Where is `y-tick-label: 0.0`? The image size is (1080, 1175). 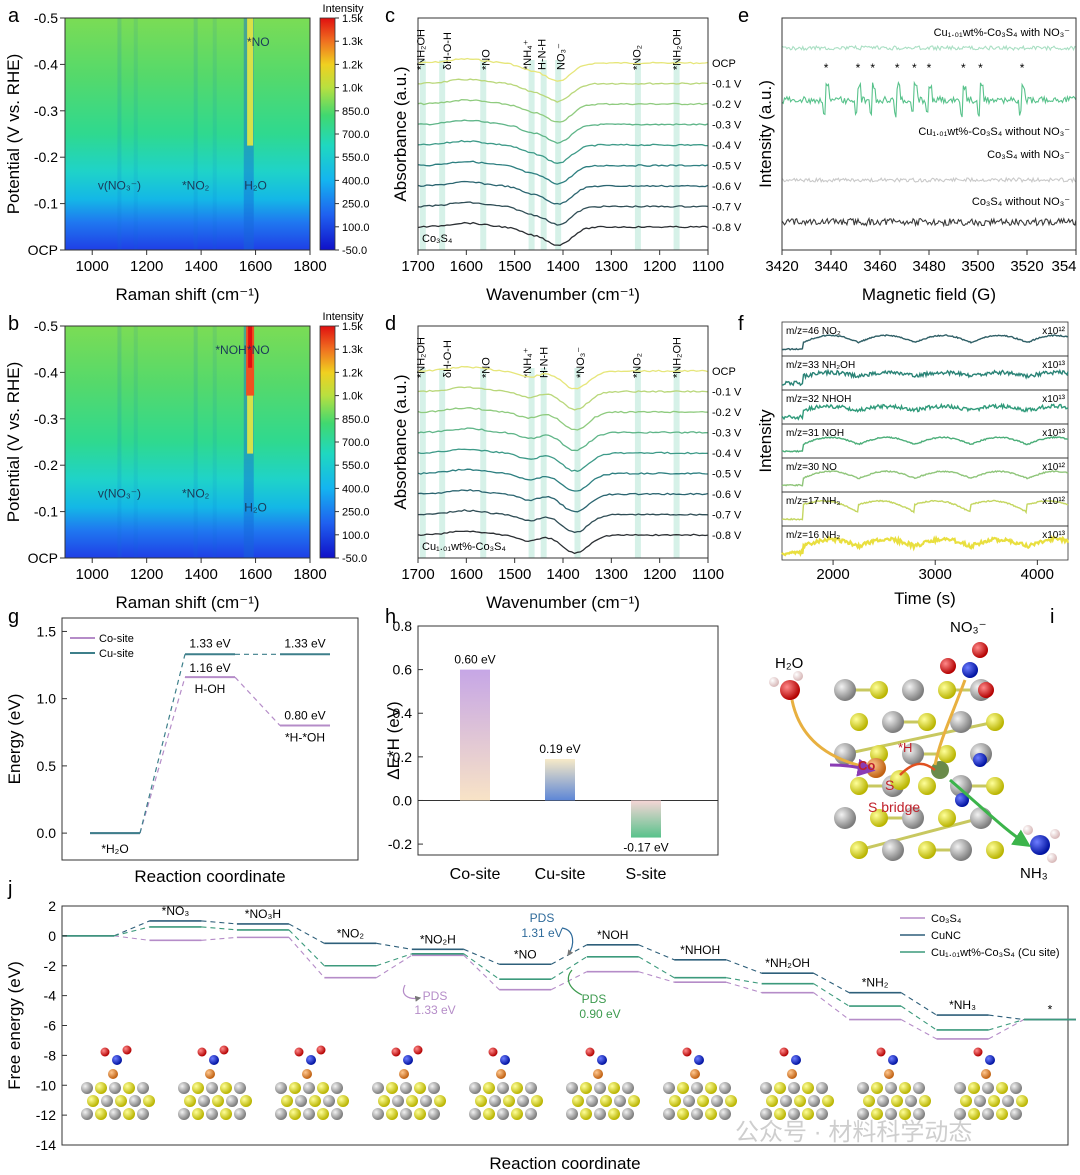 y-tick-label: 0.0 is located at coordinates (47, 833).